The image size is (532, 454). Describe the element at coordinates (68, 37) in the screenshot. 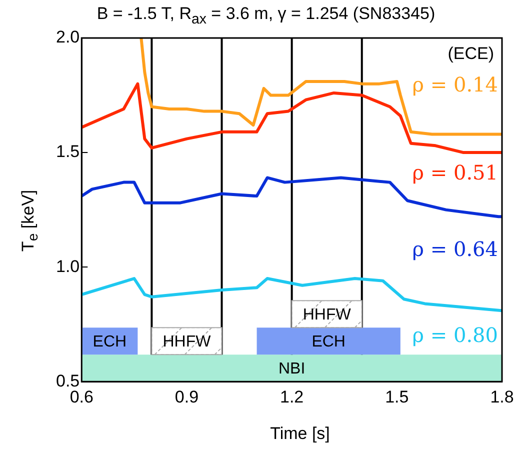

I see `y-tick-label: 2.0` at that location.